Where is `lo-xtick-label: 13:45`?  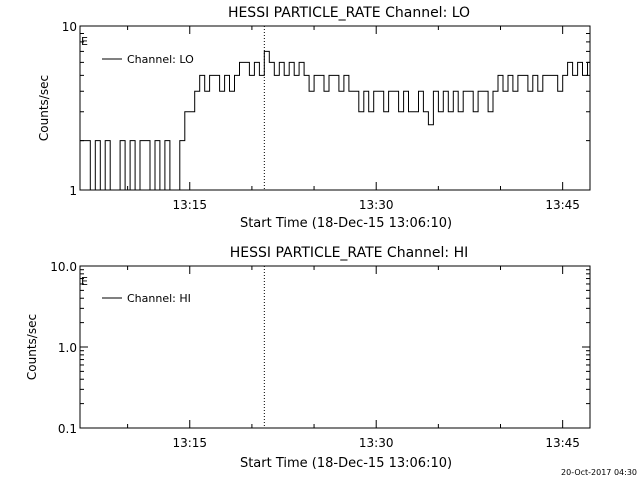
lo-xtick-label: 13:45 is located at coordinates (562, 205).